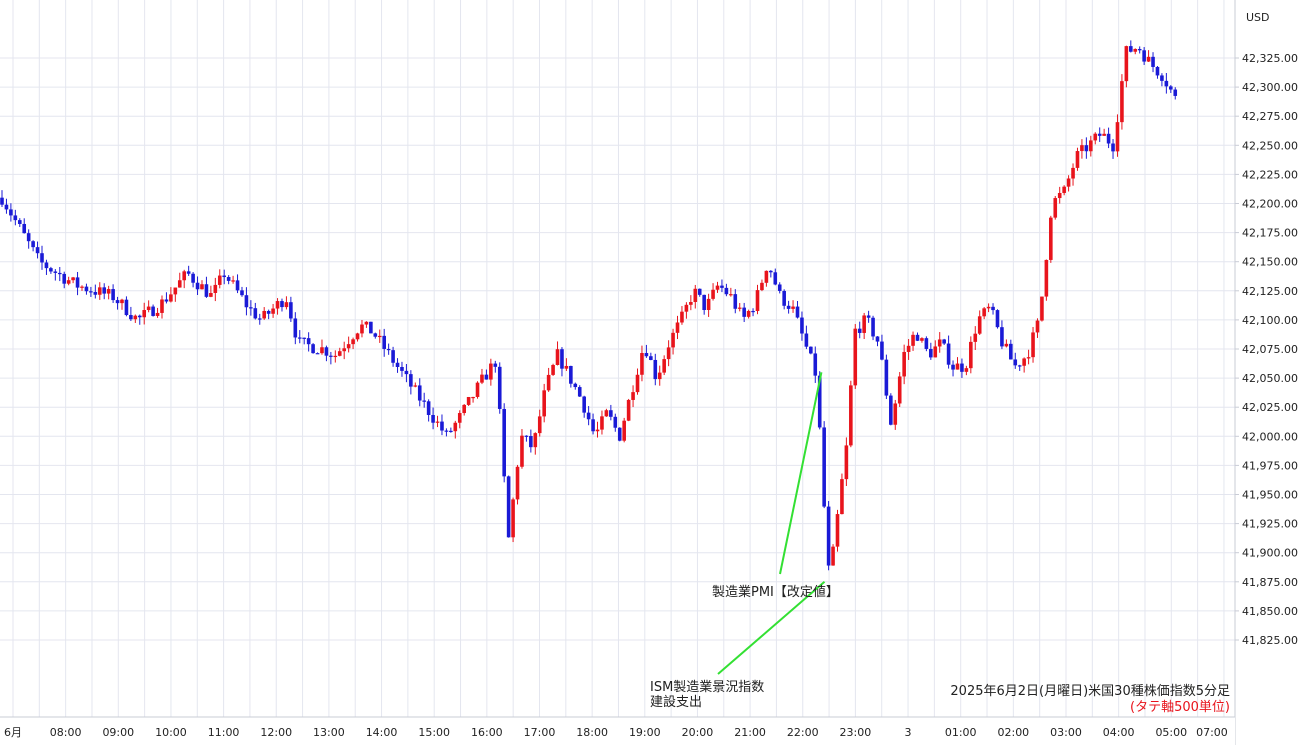 The height and width of the screenshot is (749, 1300). I want to click on x-tick-label: 03:00, so click(1066, 732).